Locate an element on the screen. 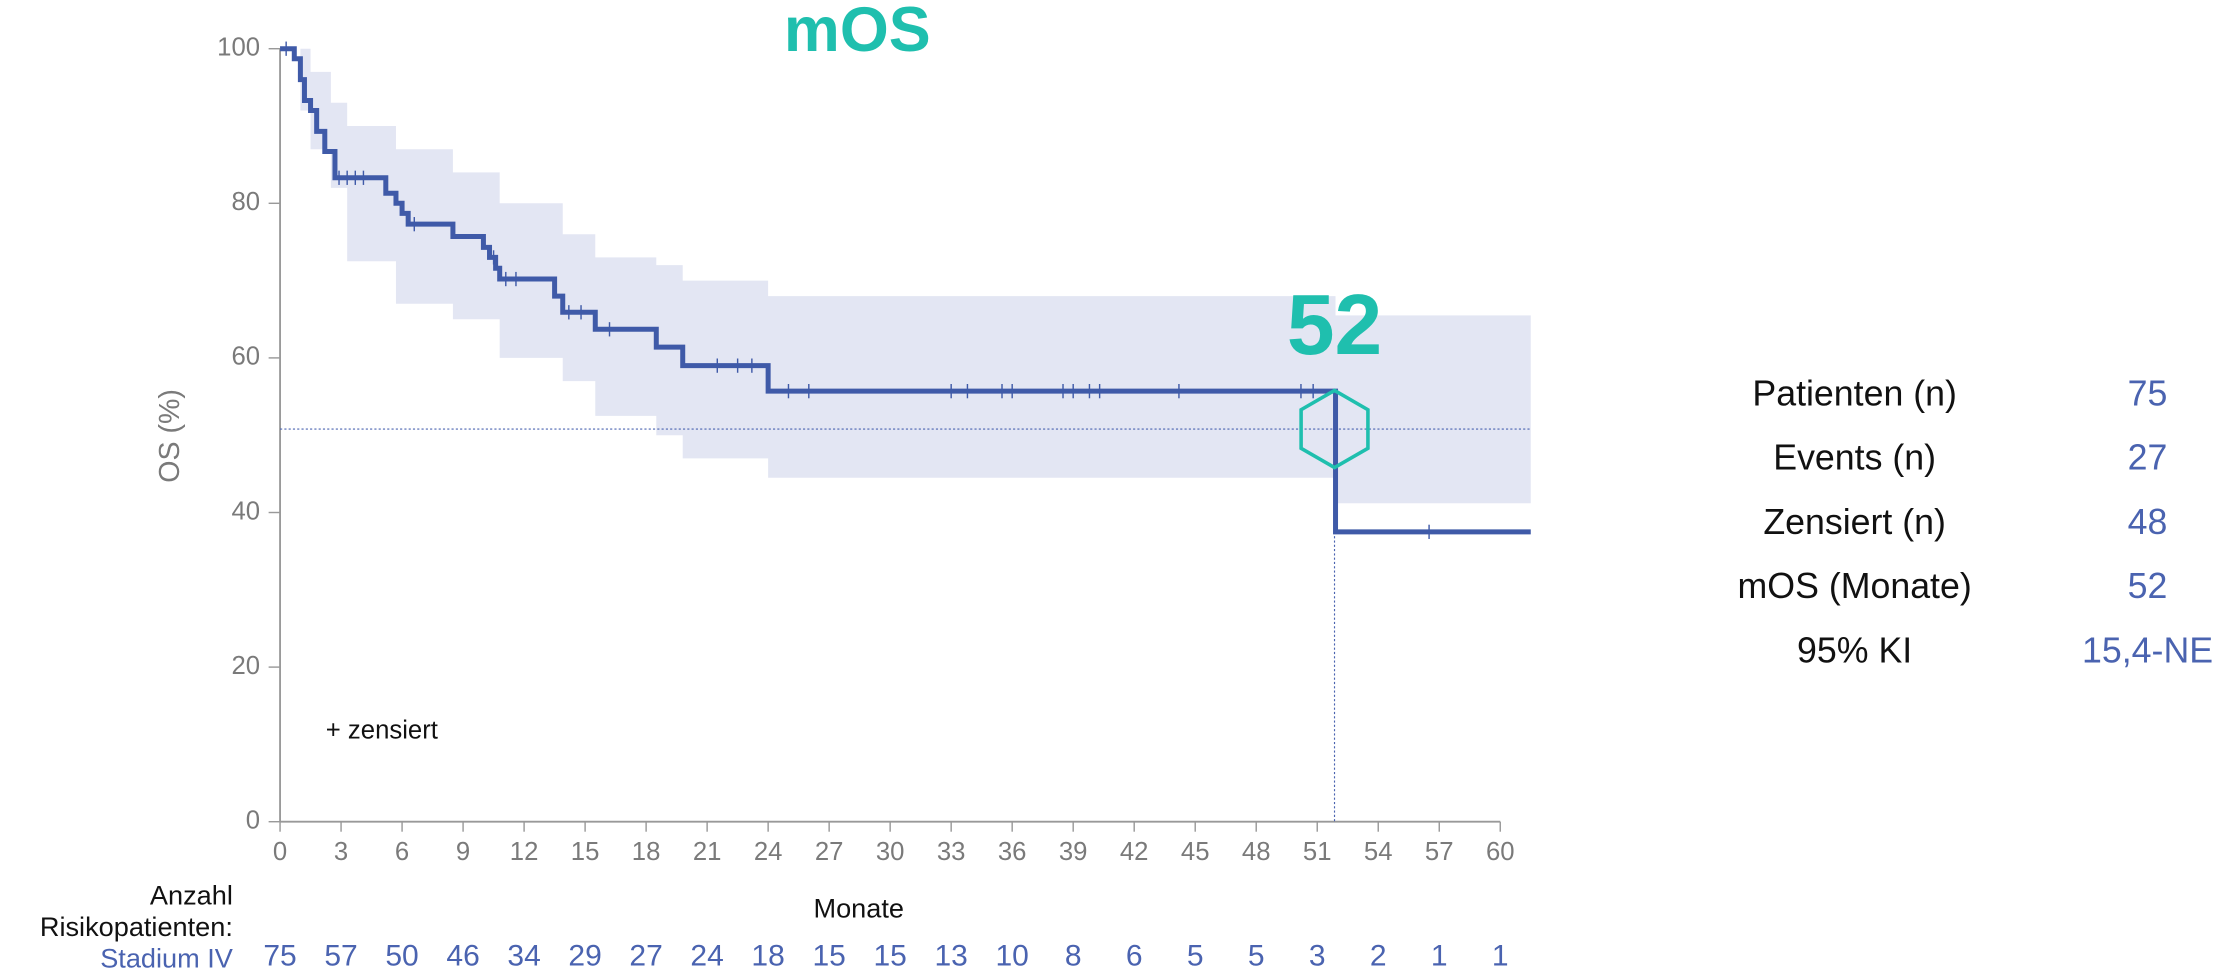 The image size is (2229, 969). y-tick-label: 100 is located at coordinates (238, 47).